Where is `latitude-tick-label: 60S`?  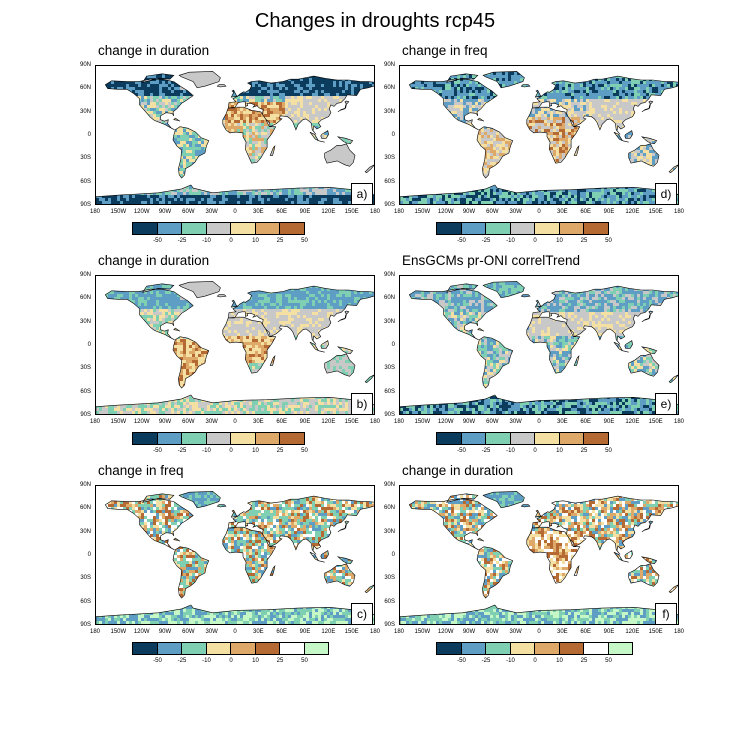
latitude-tick-label: 60S is located at coordinates (386, 392).